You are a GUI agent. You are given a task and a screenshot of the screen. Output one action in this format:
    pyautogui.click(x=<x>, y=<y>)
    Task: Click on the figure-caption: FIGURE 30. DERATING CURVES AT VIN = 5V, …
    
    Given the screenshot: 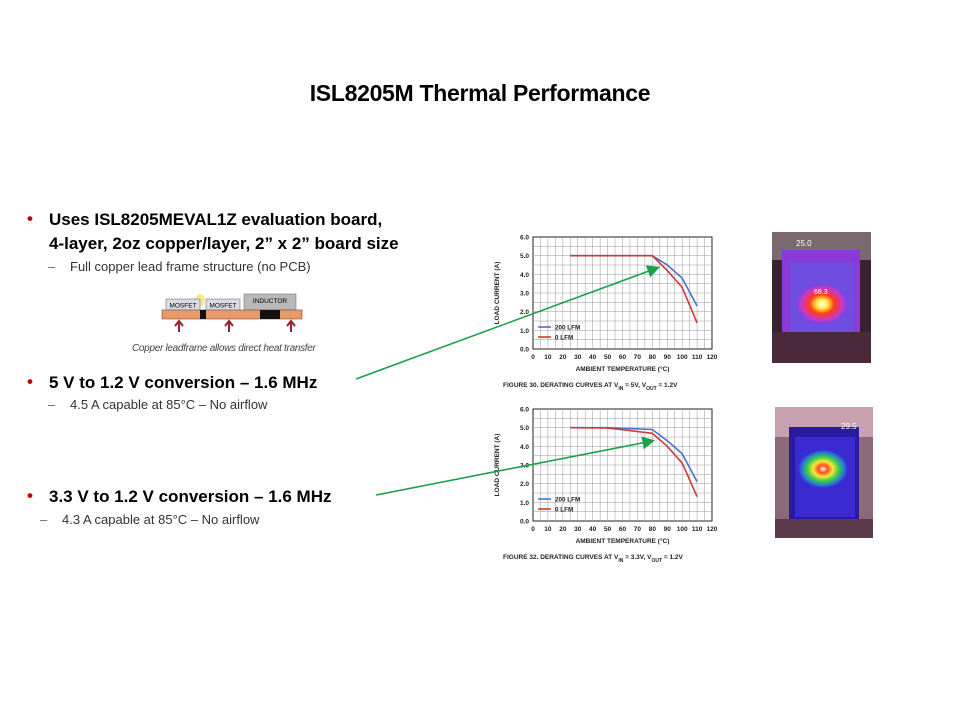 What is the action you would take?
    pyautogui.click(x=590, y=386)
    